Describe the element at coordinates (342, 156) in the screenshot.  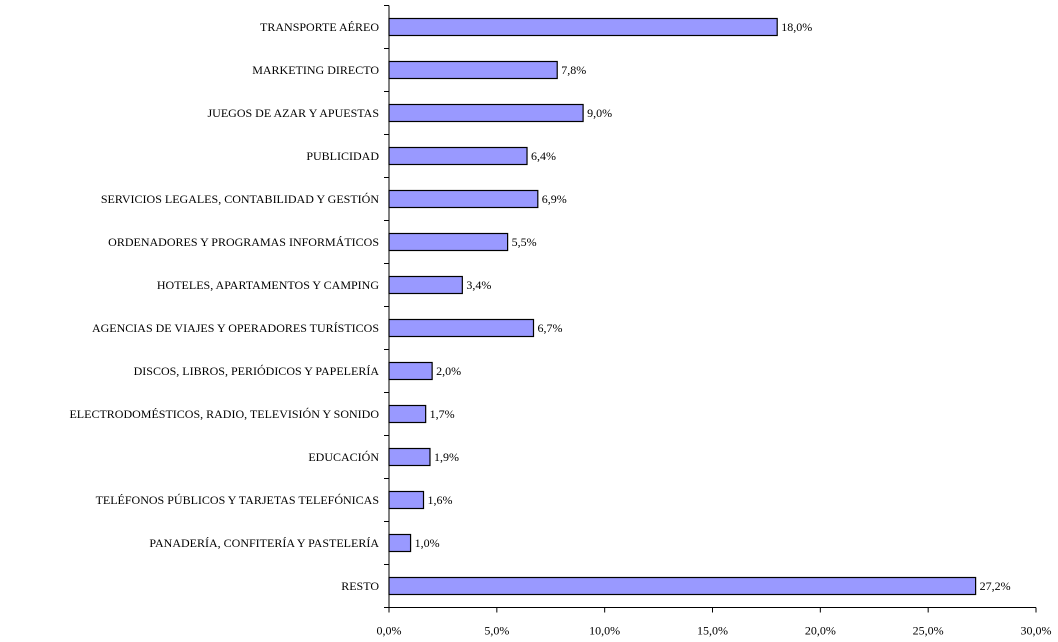
I see `y-tick-label: PUBLICIDAD` at that location.